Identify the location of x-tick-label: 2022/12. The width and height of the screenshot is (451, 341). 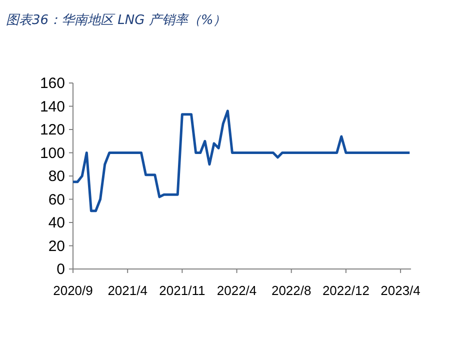
(346, 290).